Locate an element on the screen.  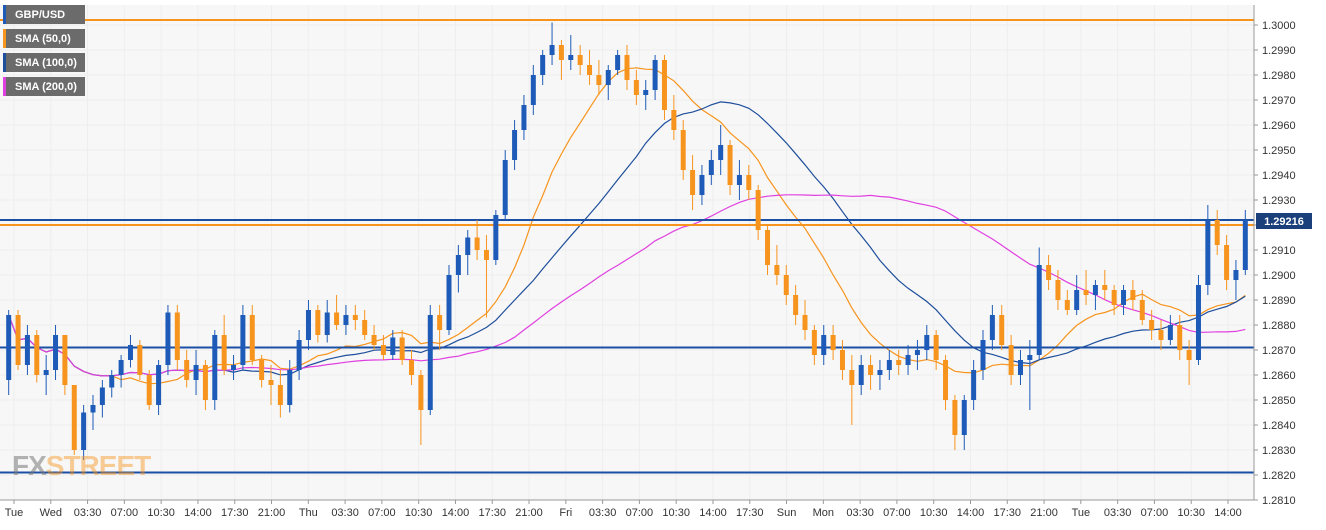
x-tick-label: Fri is located at coordinates (565, 513).